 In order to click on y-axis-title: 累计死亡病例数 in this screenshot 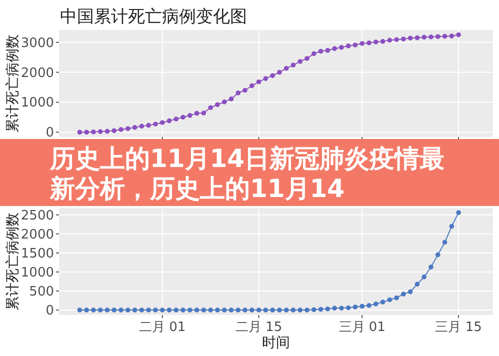, I will do `click(13, 261)`.